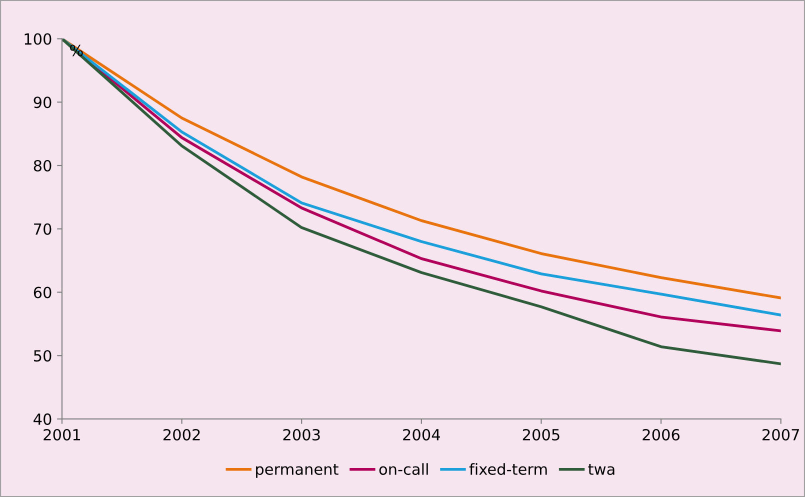 This screenshot has height=497, width=805. Describe the element at coordinates (541, 434) in the screenshot. I see `x-tick-label: 2005` at that location.